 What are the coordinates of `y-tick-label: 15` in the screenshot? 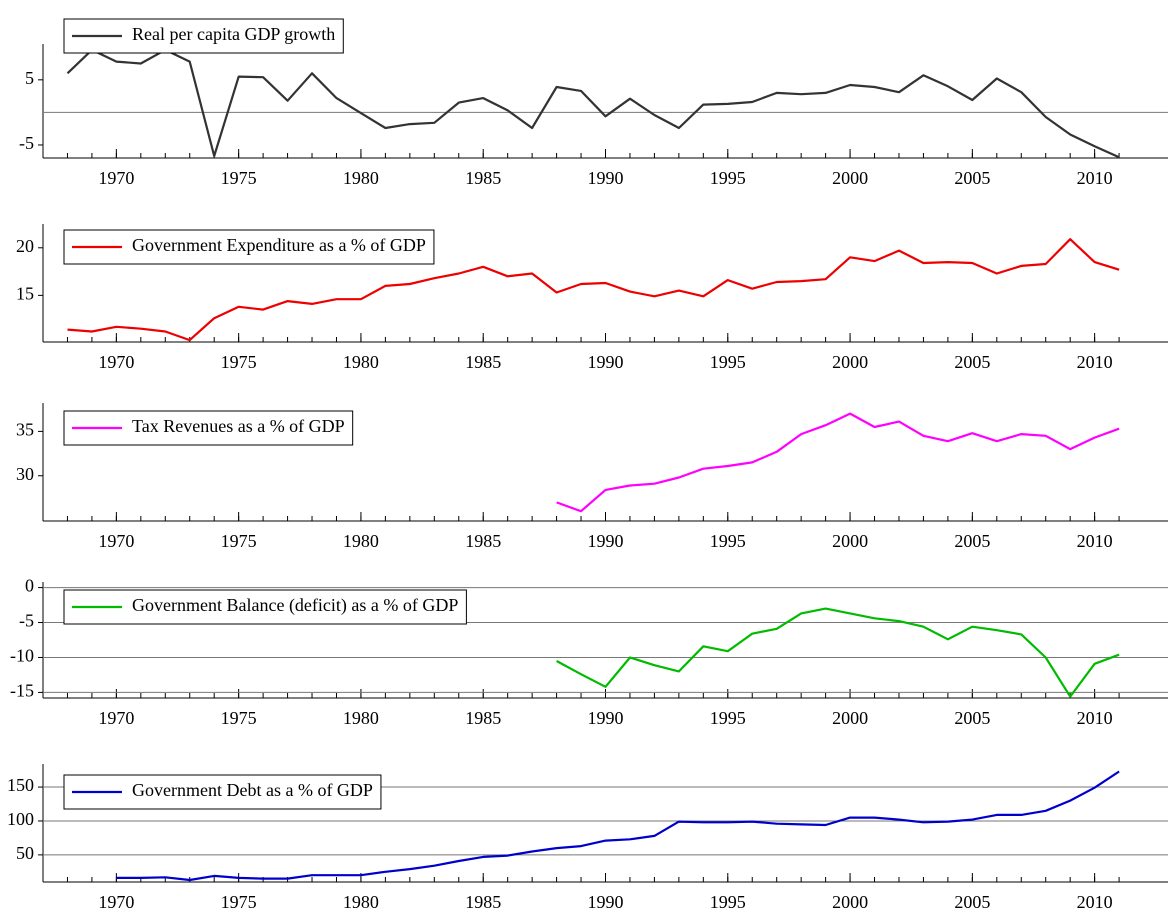 It's located at (25, 293).